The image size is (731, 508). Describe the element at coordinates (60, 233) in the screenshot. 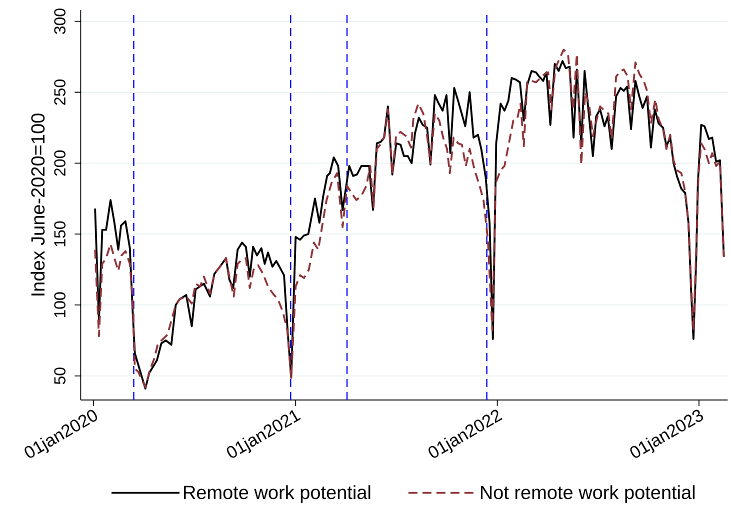

I see `y-tick-label: 150` at that location.